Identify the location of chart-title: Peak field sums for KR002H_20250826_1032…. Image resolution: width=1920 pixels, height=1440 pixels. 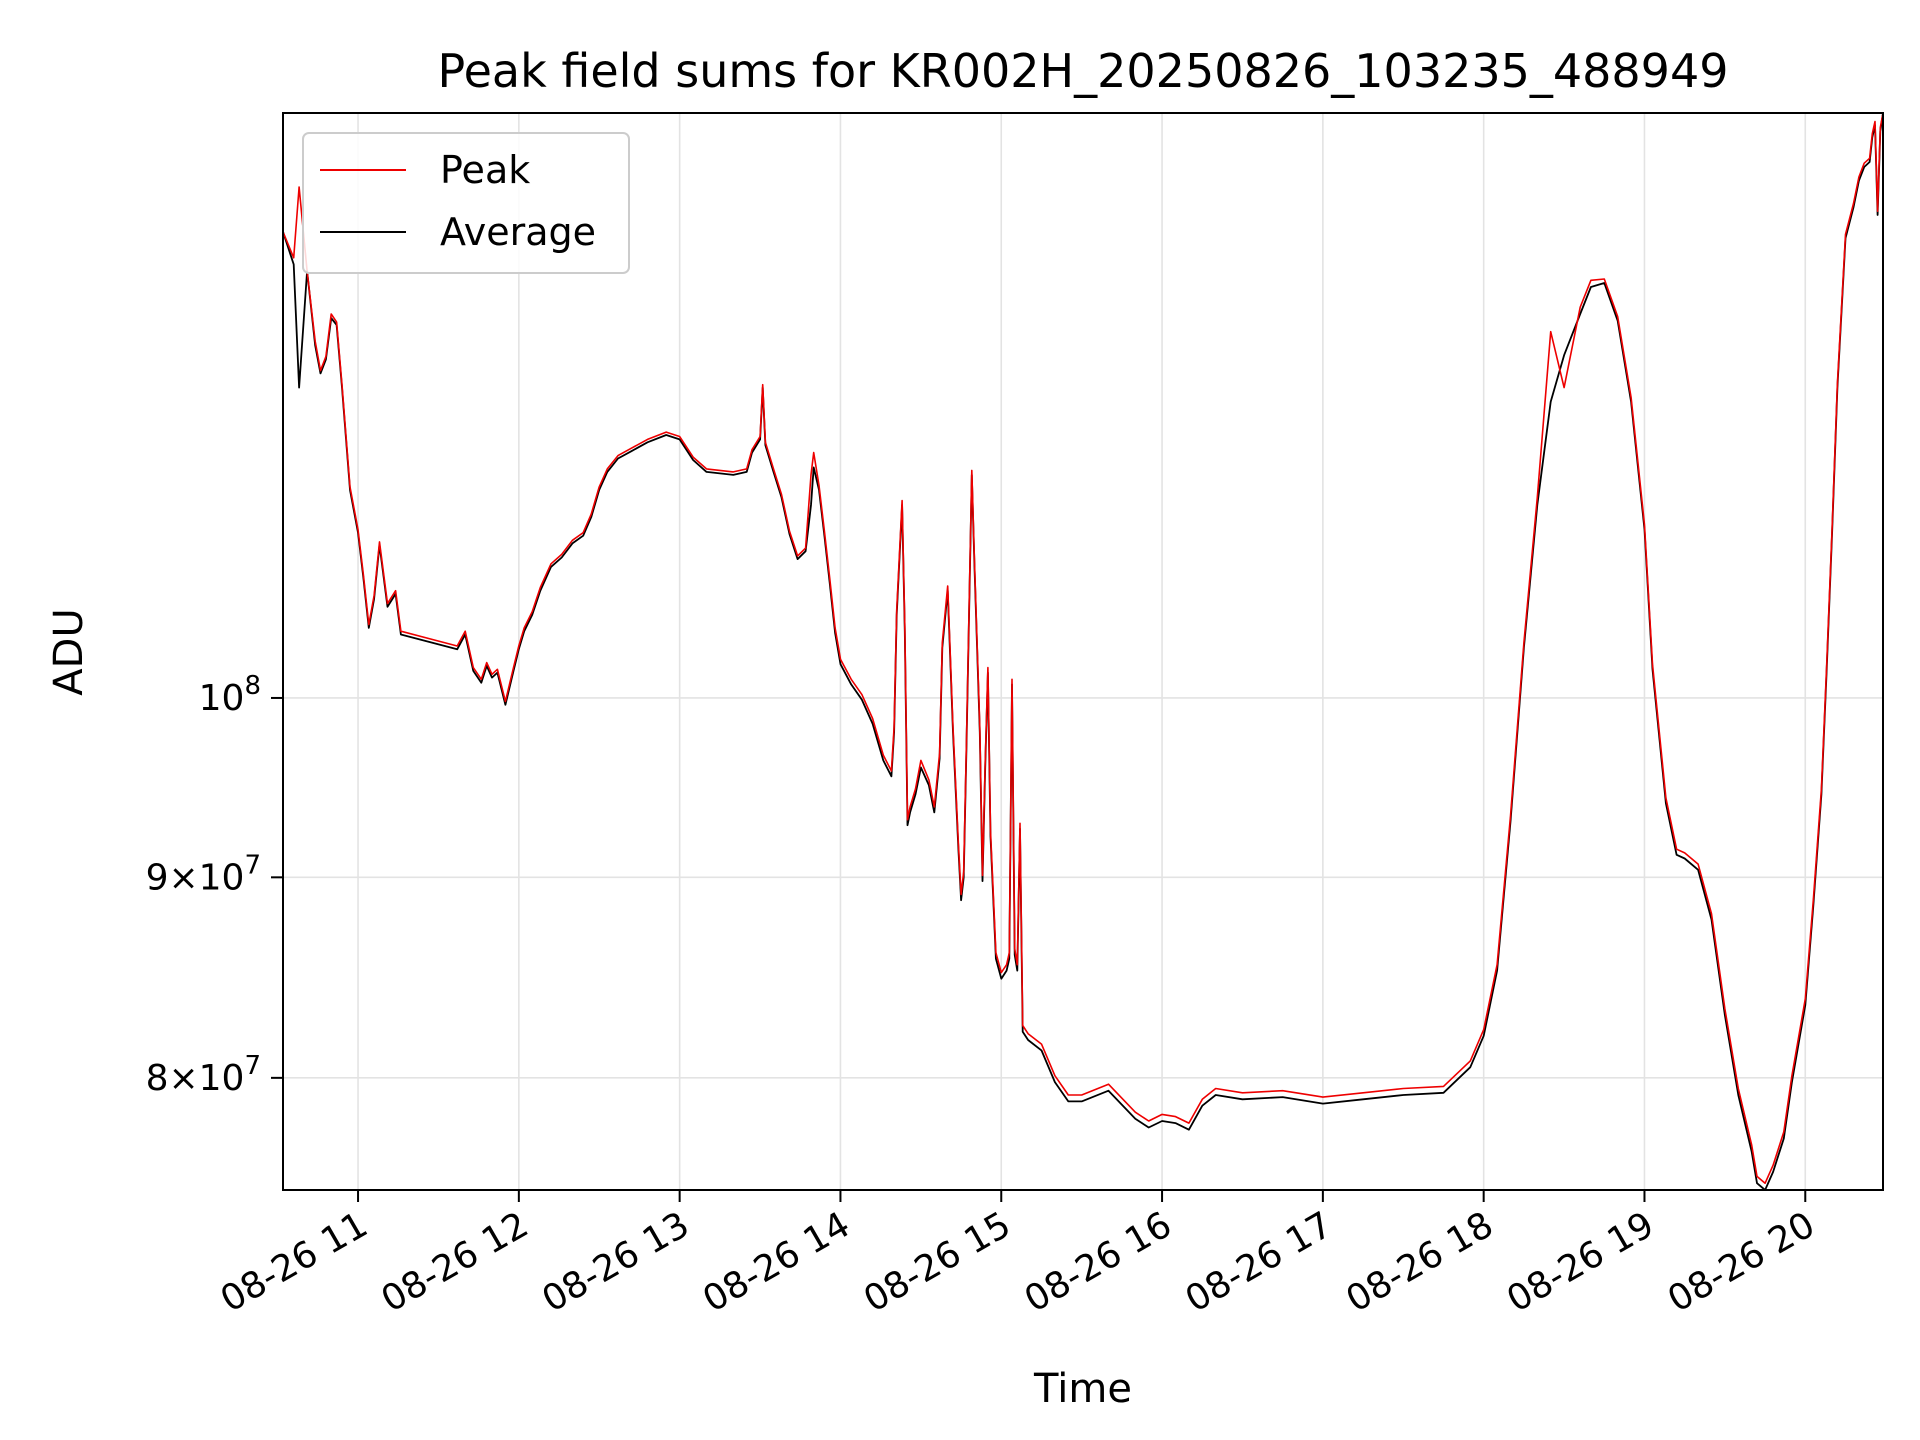
(1083, 71).